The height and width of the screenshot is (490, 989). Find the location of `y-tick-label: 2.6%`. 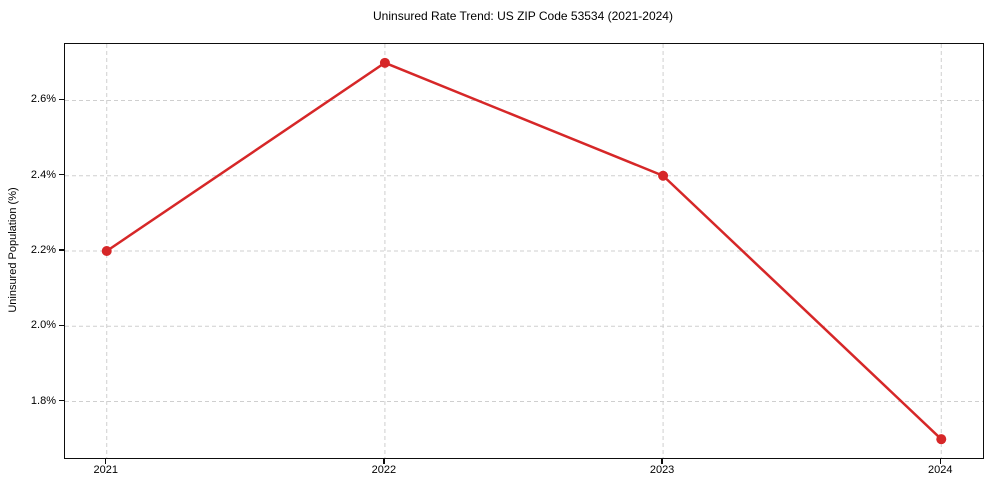

y-tick-label: 2.6% is located at coordinates (43, 99).